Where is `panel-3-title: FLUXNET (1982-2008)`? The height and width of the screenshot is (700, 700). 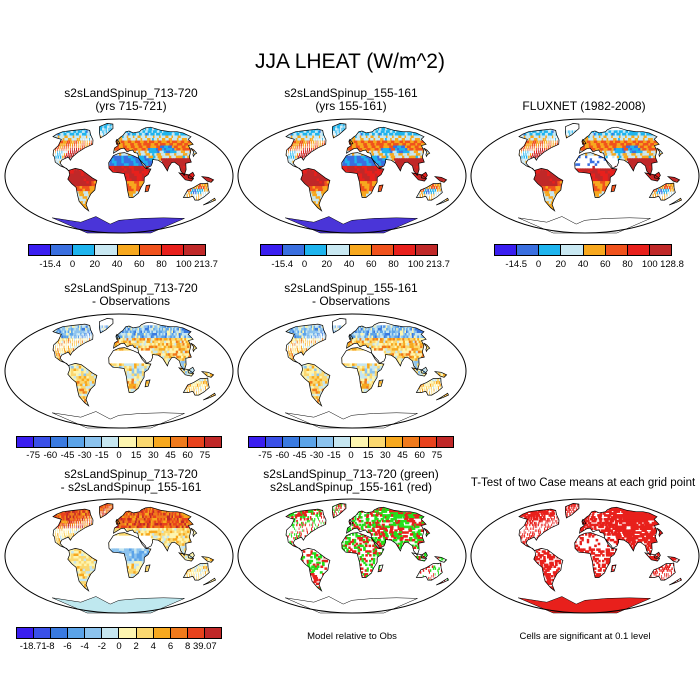
panel-3-title: FLUXNET (1982-2008) is located at coordinates (584, 106).